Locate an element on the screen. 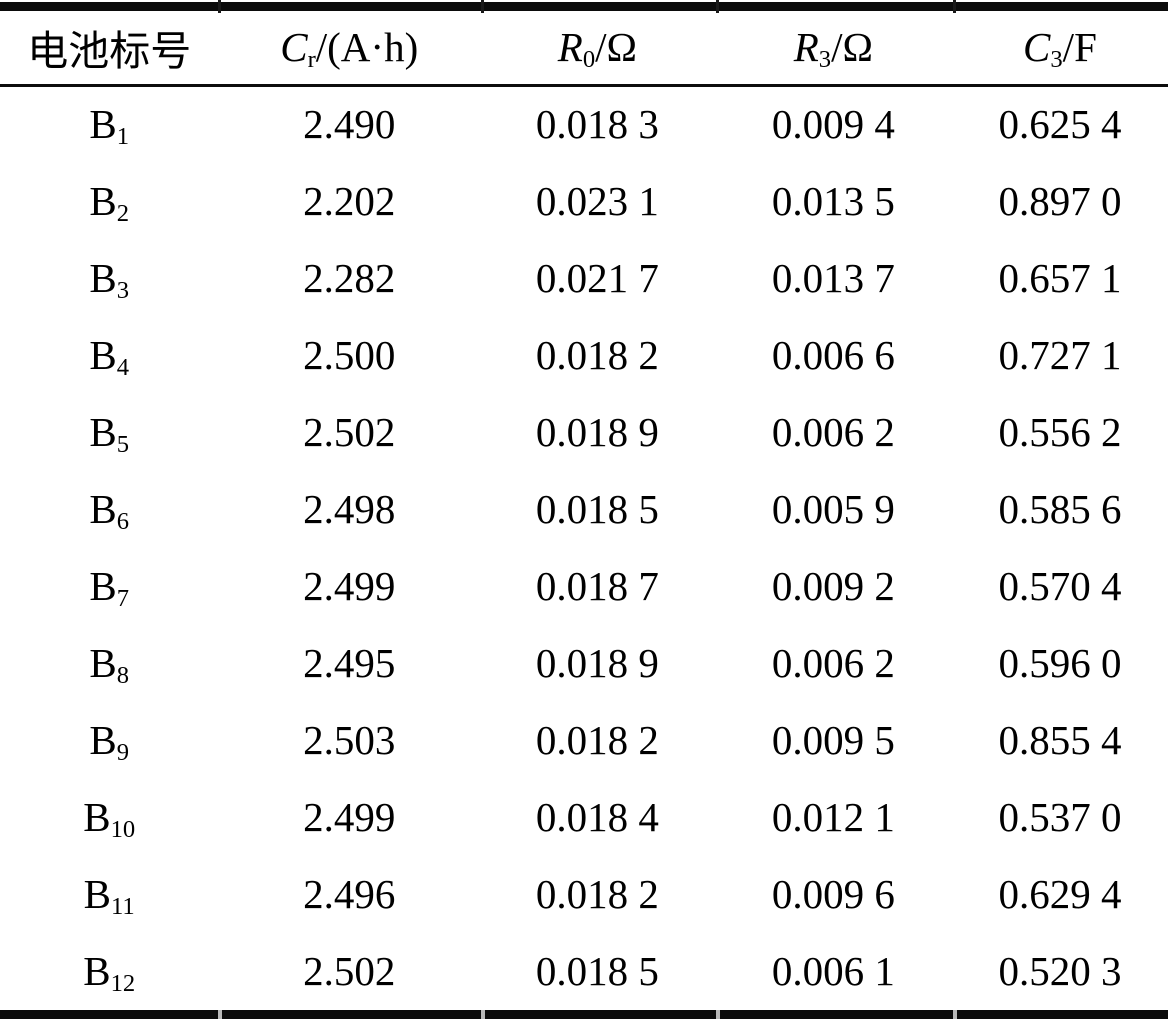 This screenshot has height=1027, width=1168. value-cell: 0.009 5 is located at coordinates (833, 739).